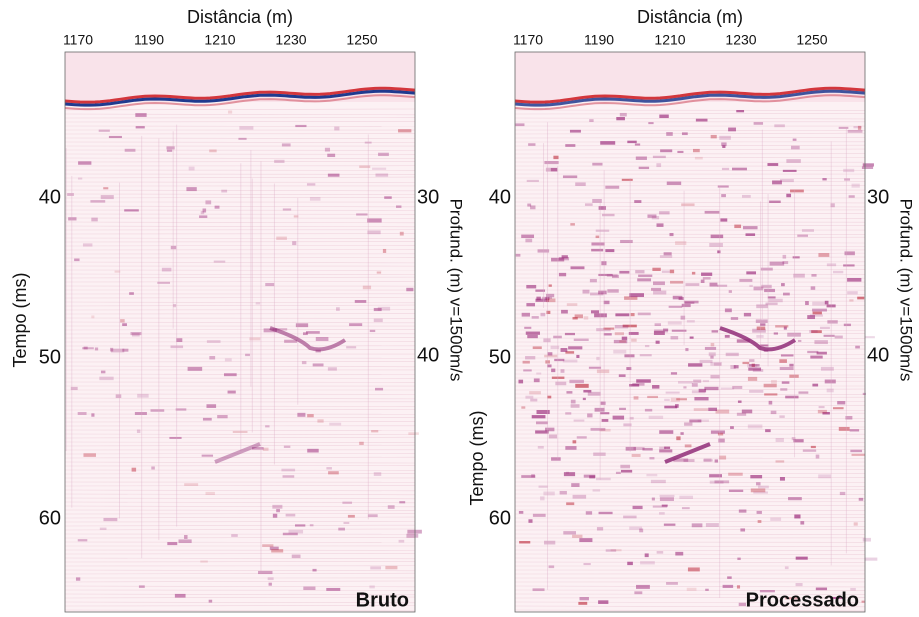 The height and width of the screenshot is (617, 919). Describe the element at coordinates (290, 40) in the screenshot. I see `x-tick-label: 1230` at that location.